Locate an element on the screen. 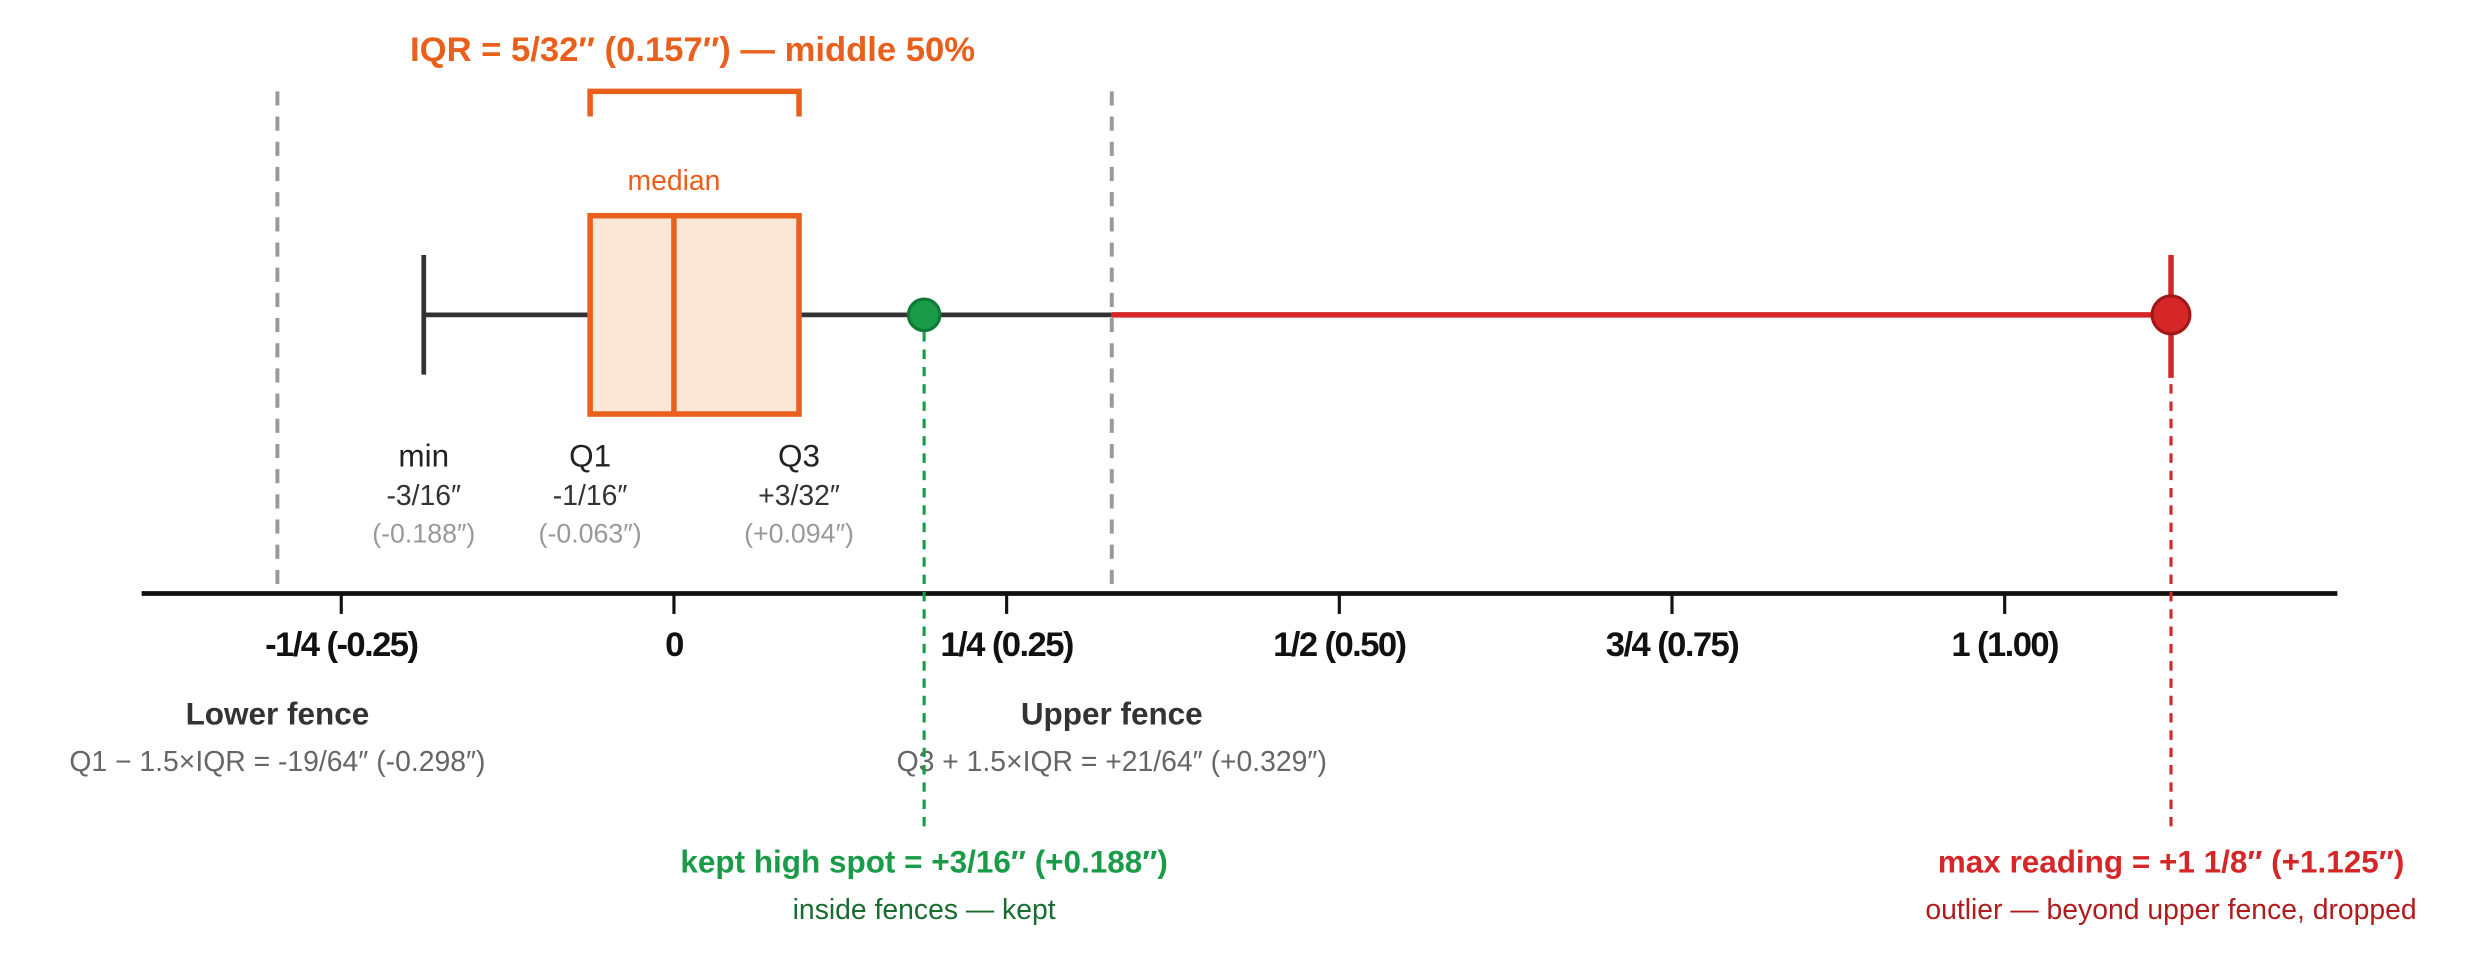 This screenshot has height=965, width=2468. x-tick-label: 0 is located at coordinates (674, 645).